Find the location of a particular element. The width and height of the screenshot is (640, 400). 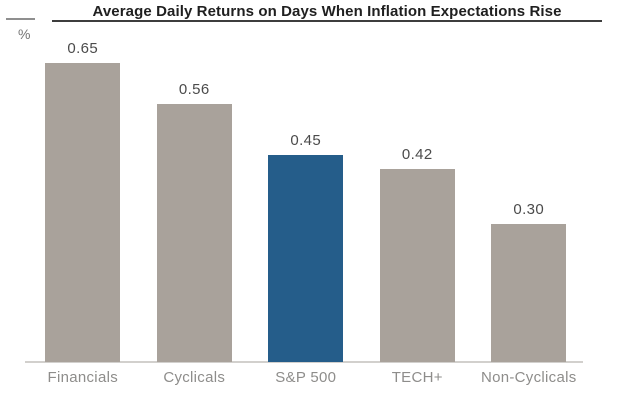

value-label-non-cyclicals: 0.30 is located at coordinates (529, 209).